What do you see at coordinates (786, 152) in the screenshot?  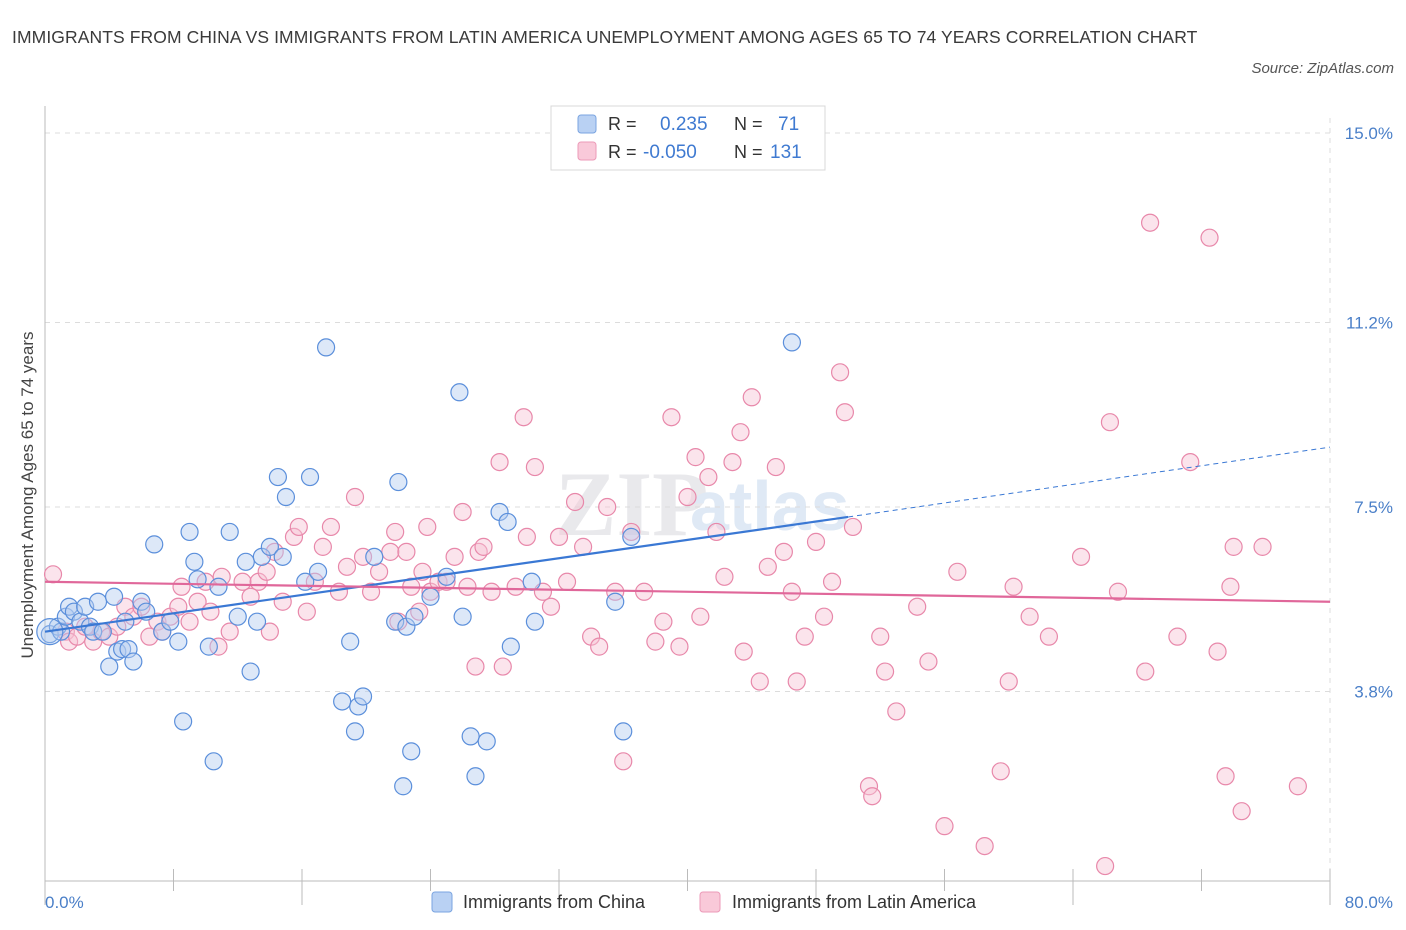 I see `legend-n-value-latin-america: 131` at bounding box center [786, 152].